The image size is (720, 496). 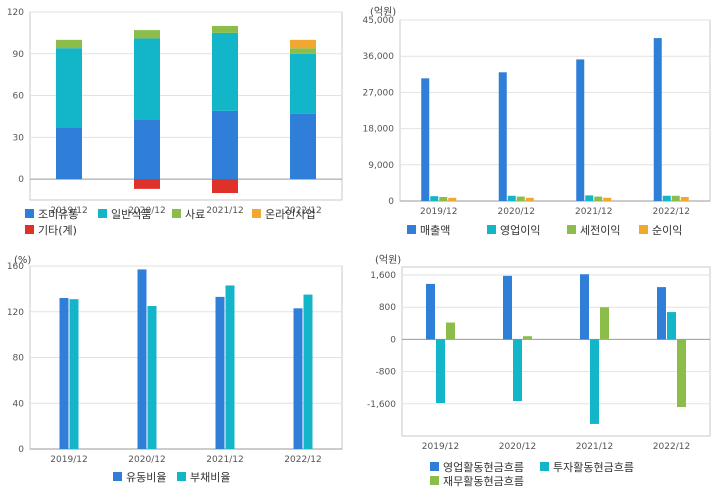 I want to click on y-tick-label: 30, so click(x=19, y=138).